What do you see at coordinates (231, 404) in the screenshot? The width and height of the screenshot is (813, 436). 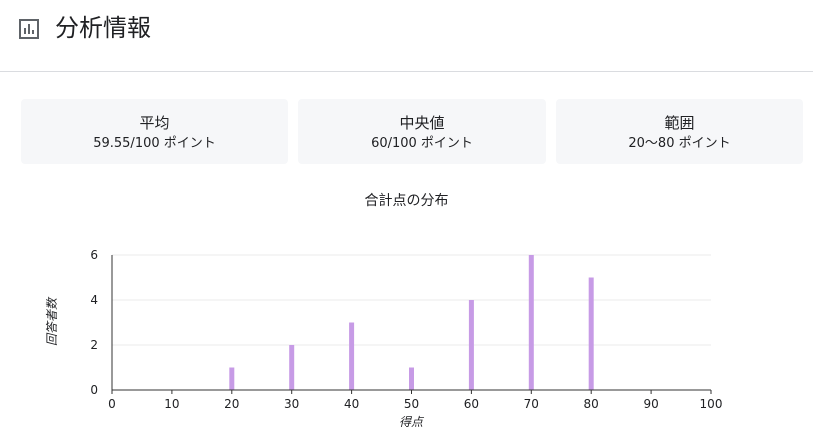 I see `x-tick-label: 20` at bounding box center [231, 404].